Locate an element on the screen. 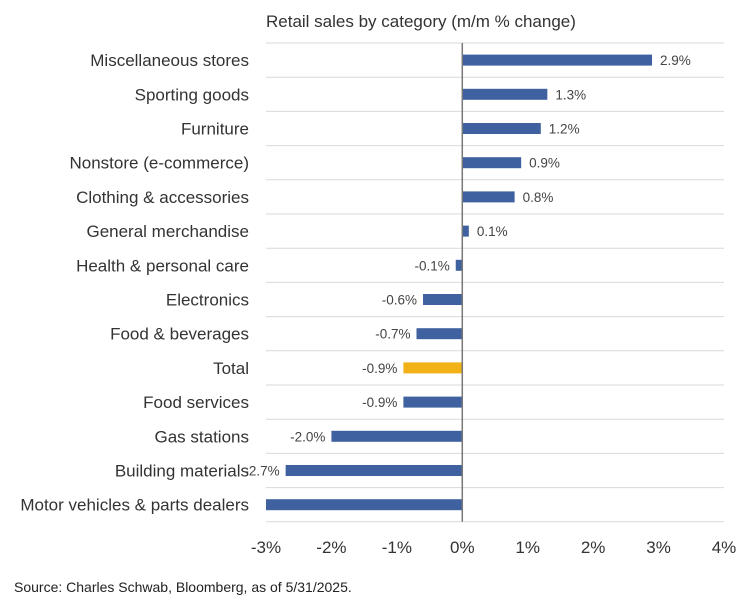 This screenshot has height=609, width=746. chart-title: Retail sales by category (m/m % change) is located at coordinates (421, 21).